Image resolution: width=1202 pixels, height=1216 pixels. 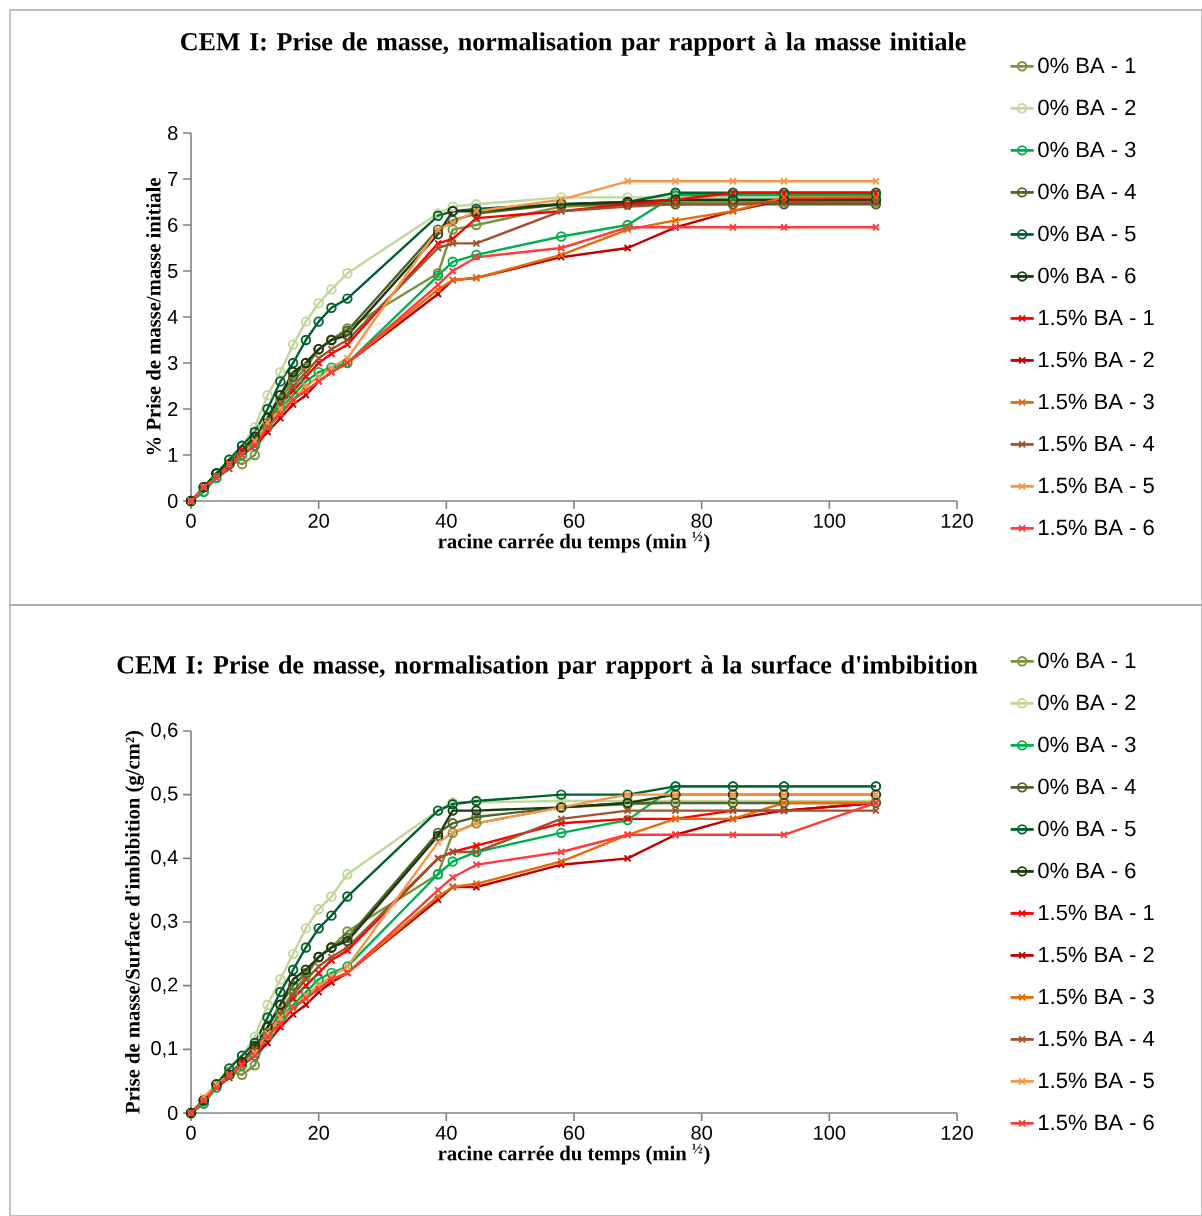 What do you see at coordinates (172, 317) in the screenshot?
I see `y-tick-label: 4` at bounding box center [172, 317].